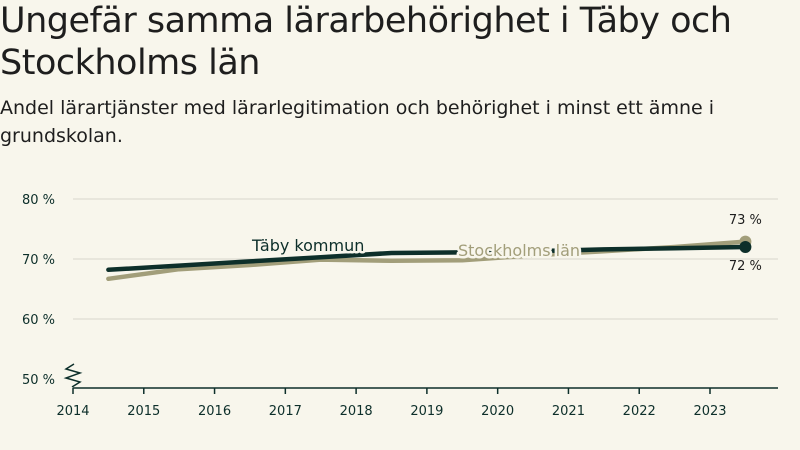  What do you see at coordinates (38, 200) in the screenshot?
I see `y-tick-label: 80 %` at bounding box center [38, 200].